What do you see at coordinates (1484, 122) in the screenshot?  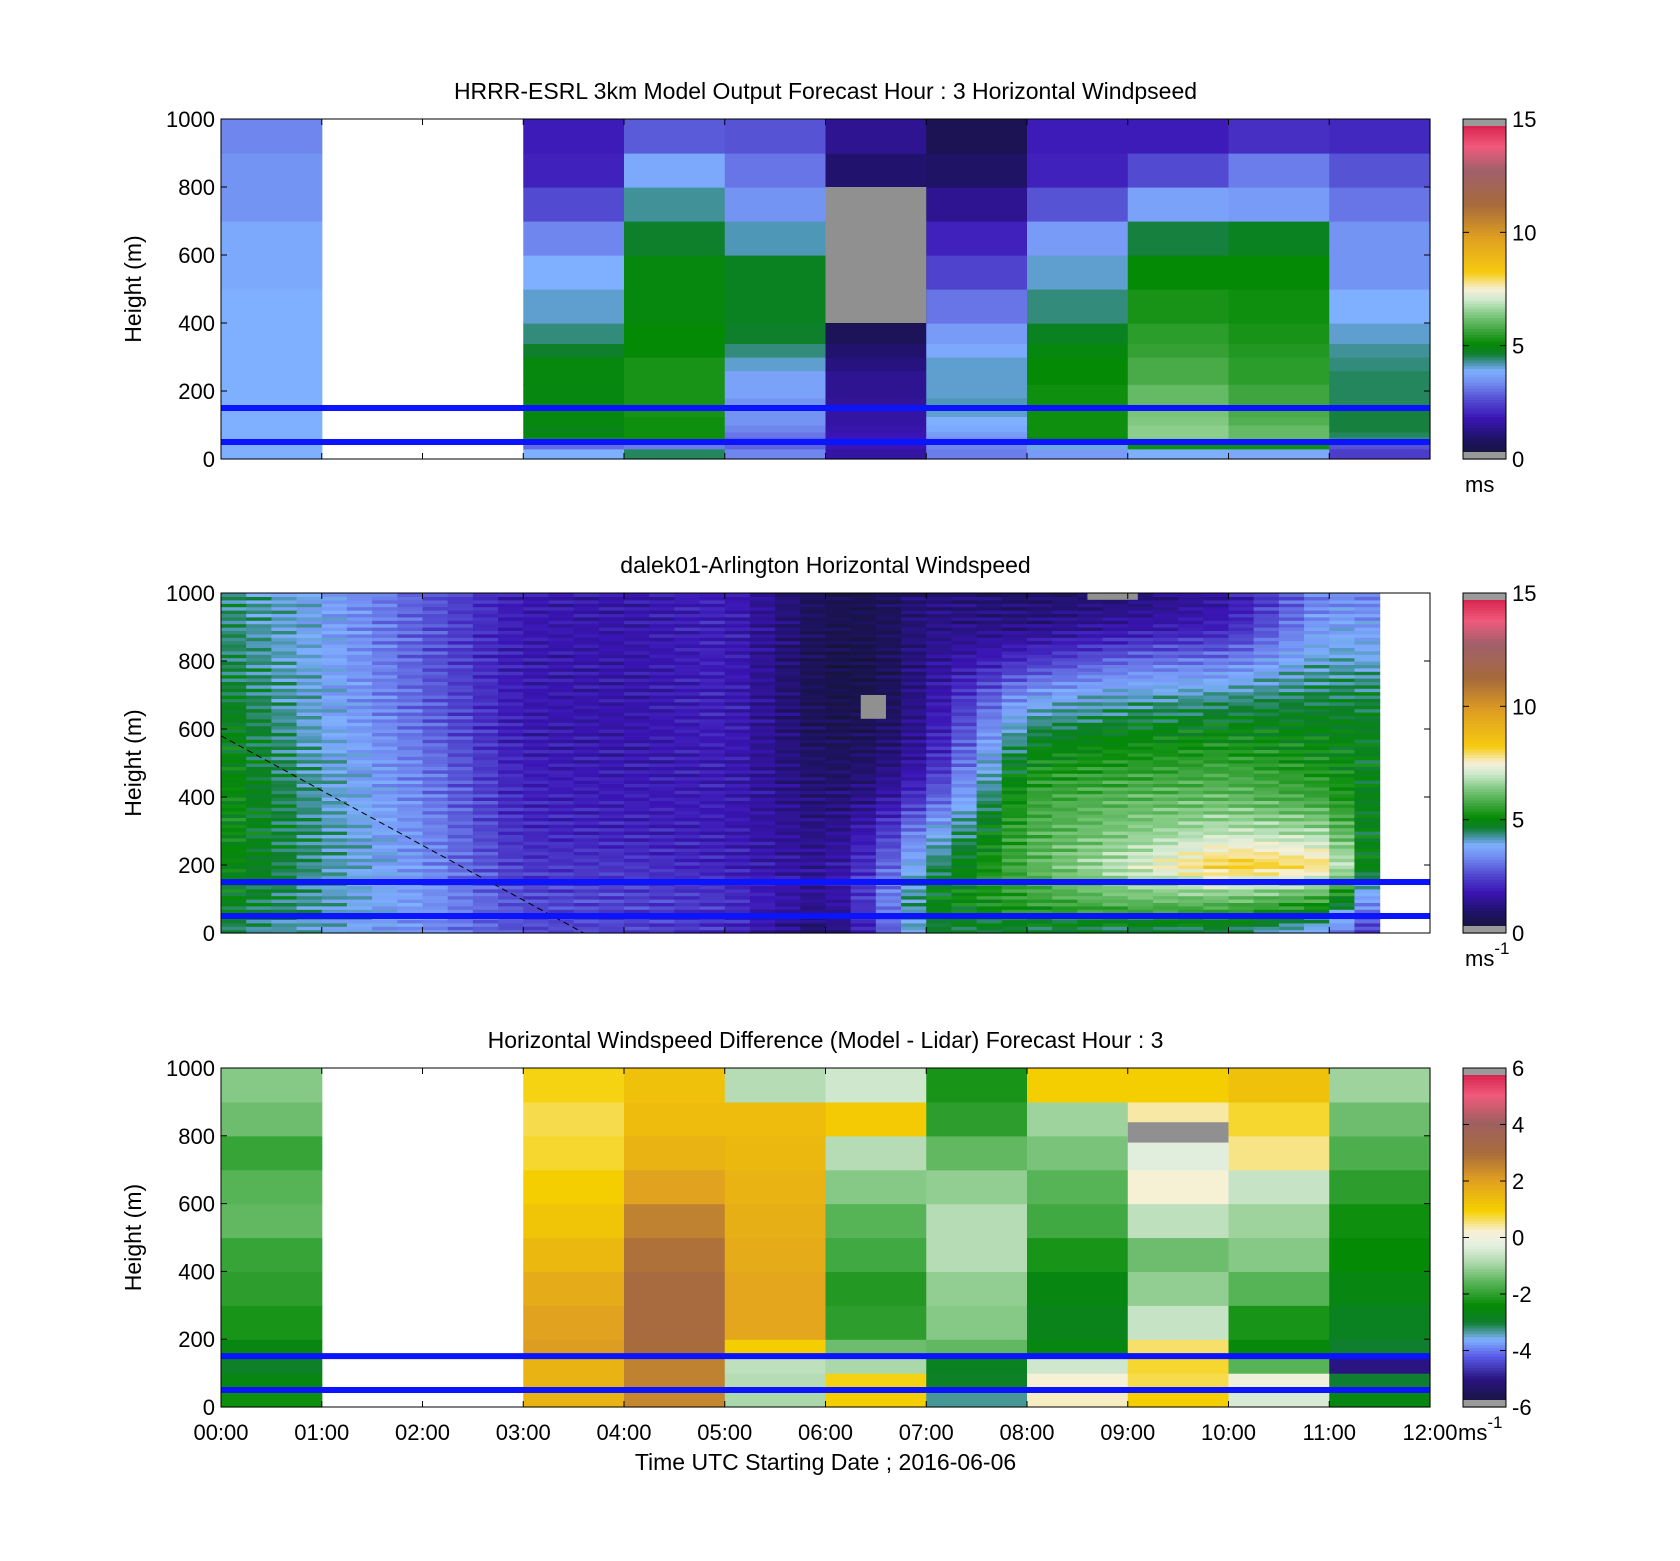 I see `colorbar-top-cap` at bounding box center [1484, 122].